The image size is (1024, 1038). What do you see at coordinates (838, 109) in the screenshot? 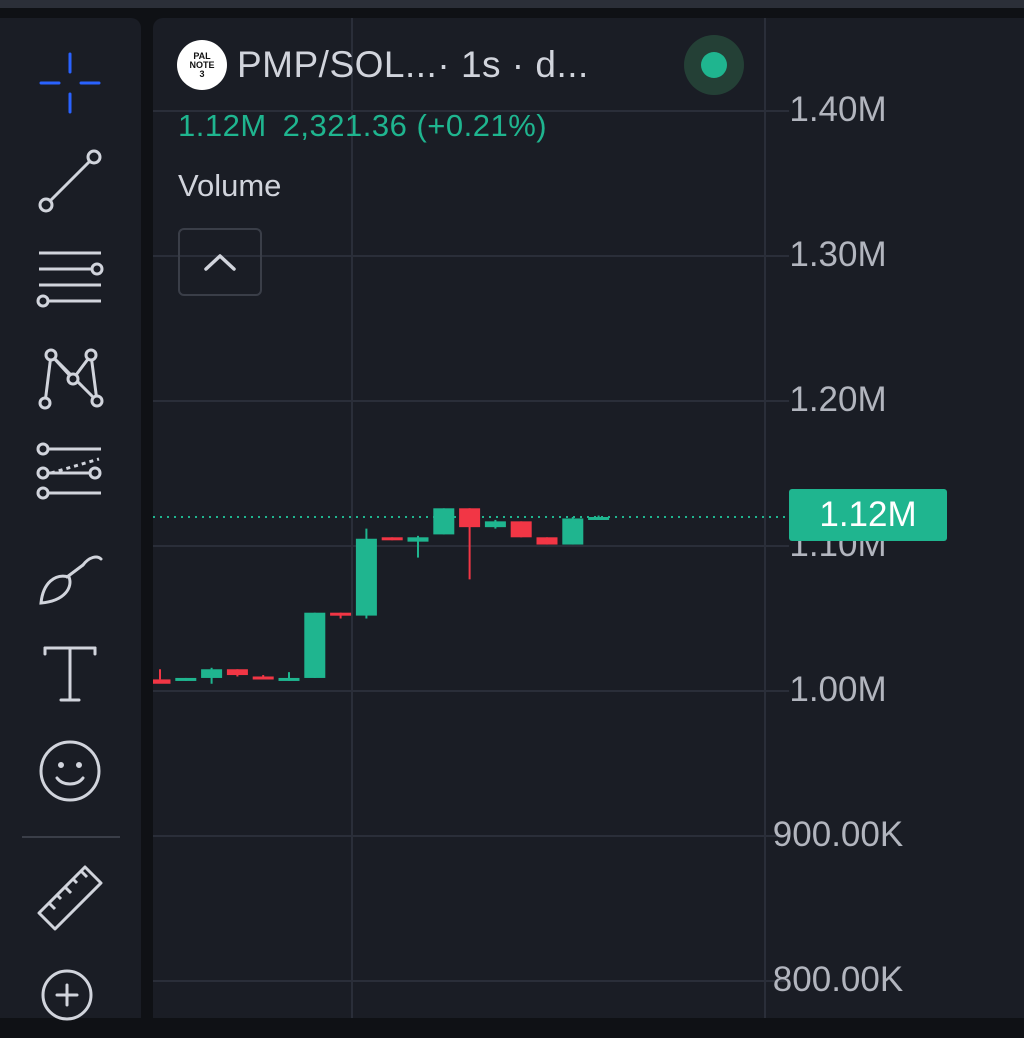
I see `price-axis-label: 1.40M` at bounding box center [838, 109].